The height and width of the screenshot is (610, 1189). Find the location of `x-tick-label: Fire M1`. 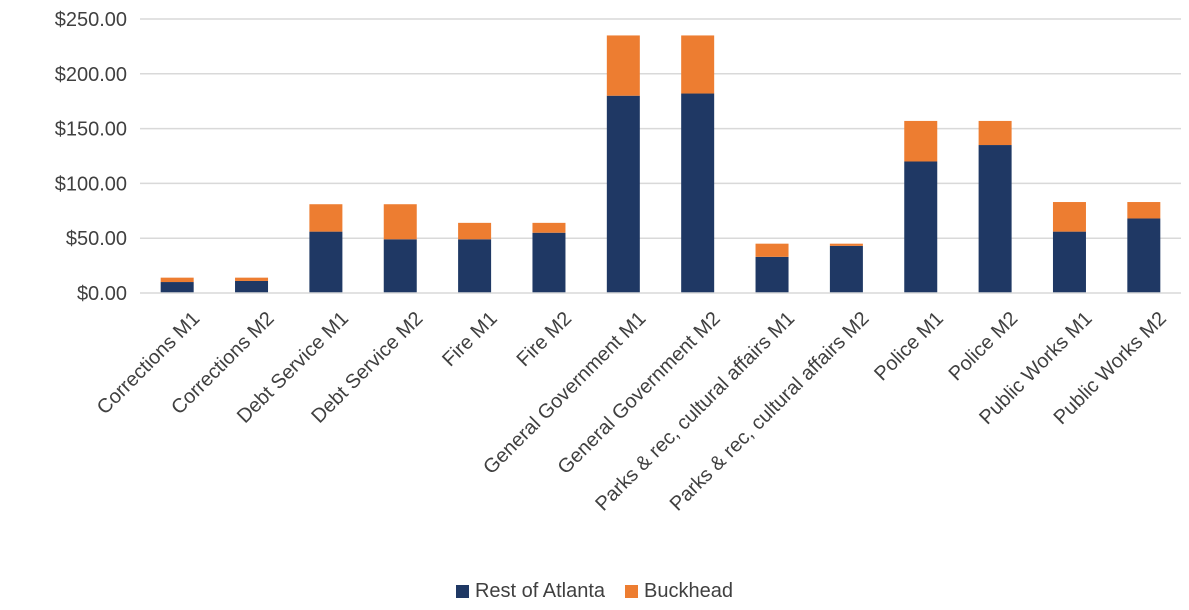

x-tick-label: Fire M1 is located at coordinates (469, 339).